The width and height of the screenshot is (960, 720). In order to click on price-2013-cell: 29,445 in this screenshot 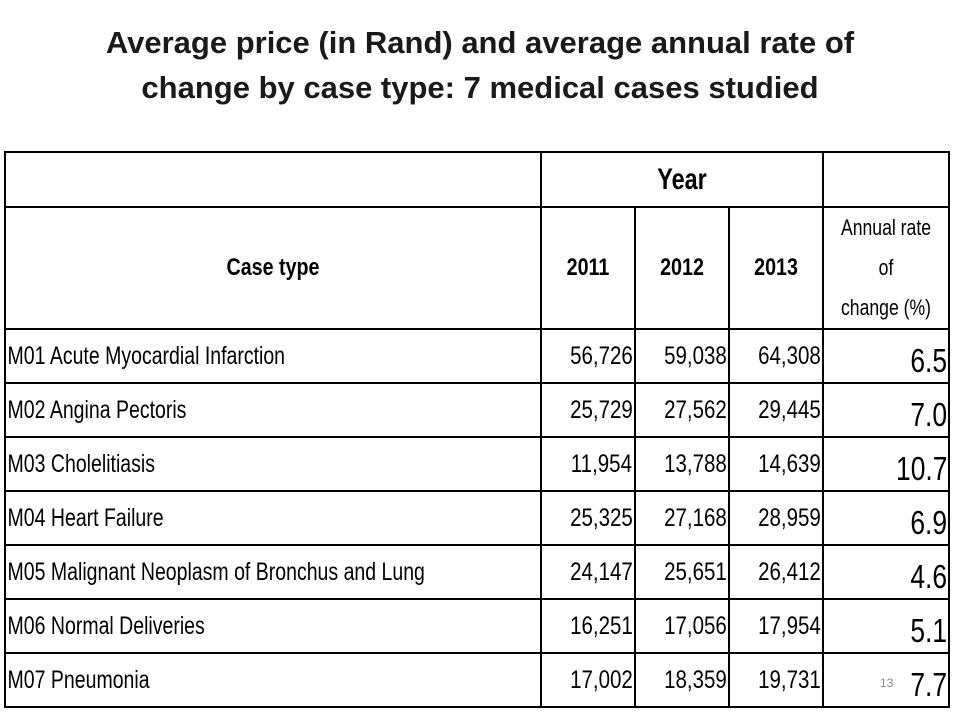, I will do `click(776, 410)`.